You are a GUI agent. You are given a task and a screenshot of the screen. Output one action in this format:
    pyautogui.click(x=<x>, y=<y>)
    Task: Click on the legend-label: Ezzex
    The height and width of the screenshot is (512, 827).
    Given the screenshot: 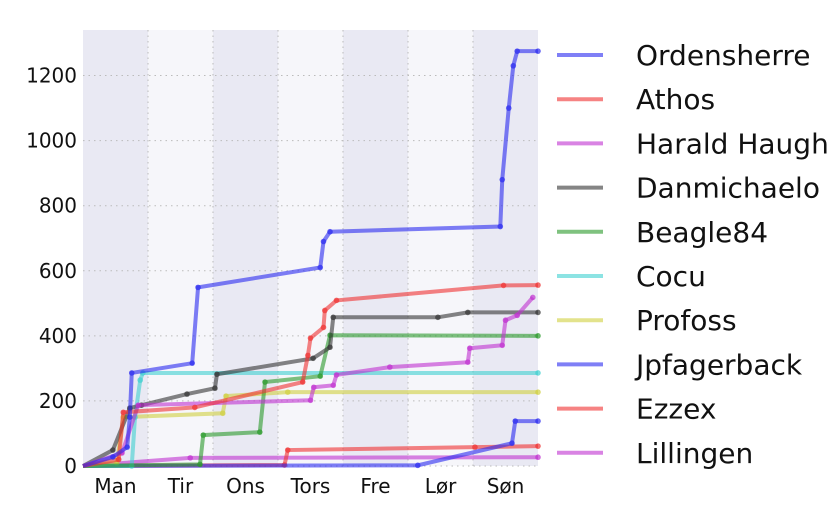 What is the action you would take?
    pyautogui.click(x=676, y=409)
    